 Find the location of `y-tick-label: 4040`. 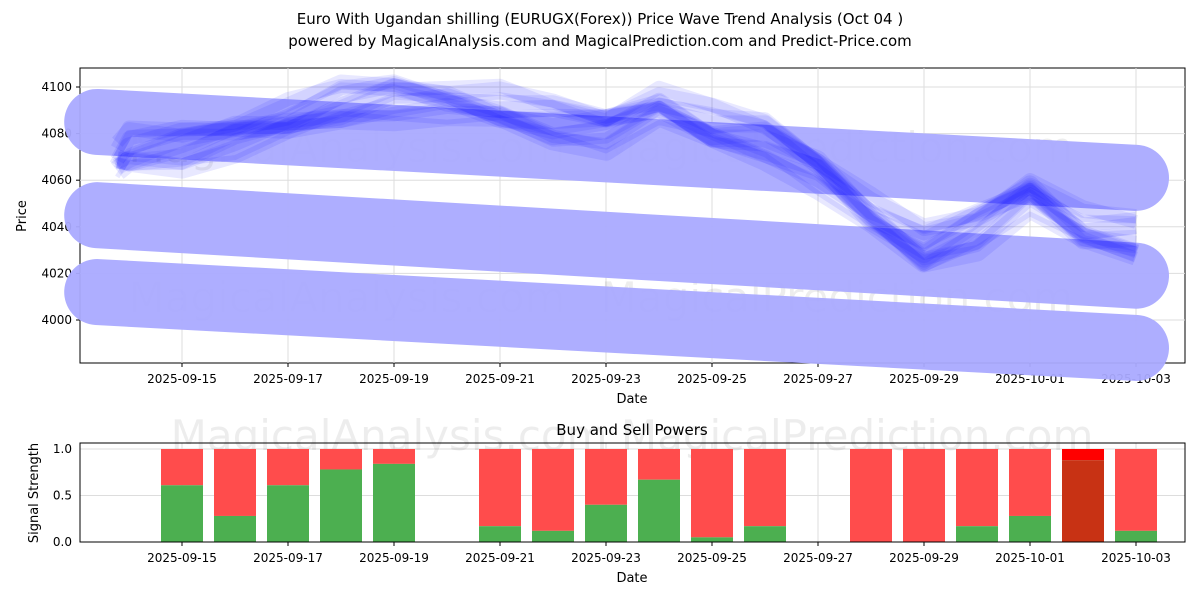

y-tick-label: 4040 is located at coordinates (56, 227).